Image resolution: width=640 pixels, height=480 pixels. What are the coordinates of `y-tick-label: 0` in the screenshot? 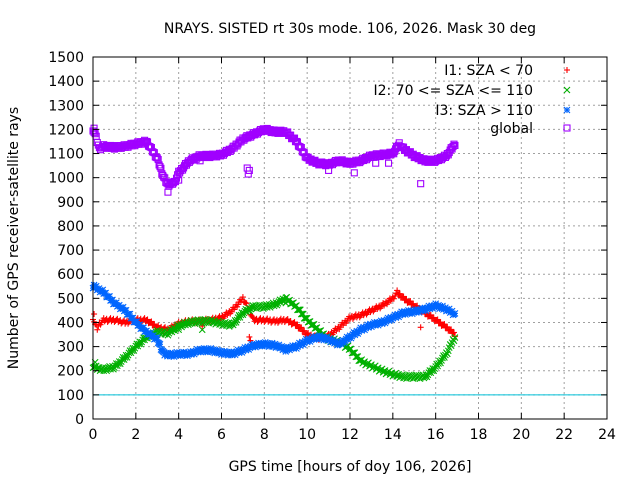 It's located at (79, 420).